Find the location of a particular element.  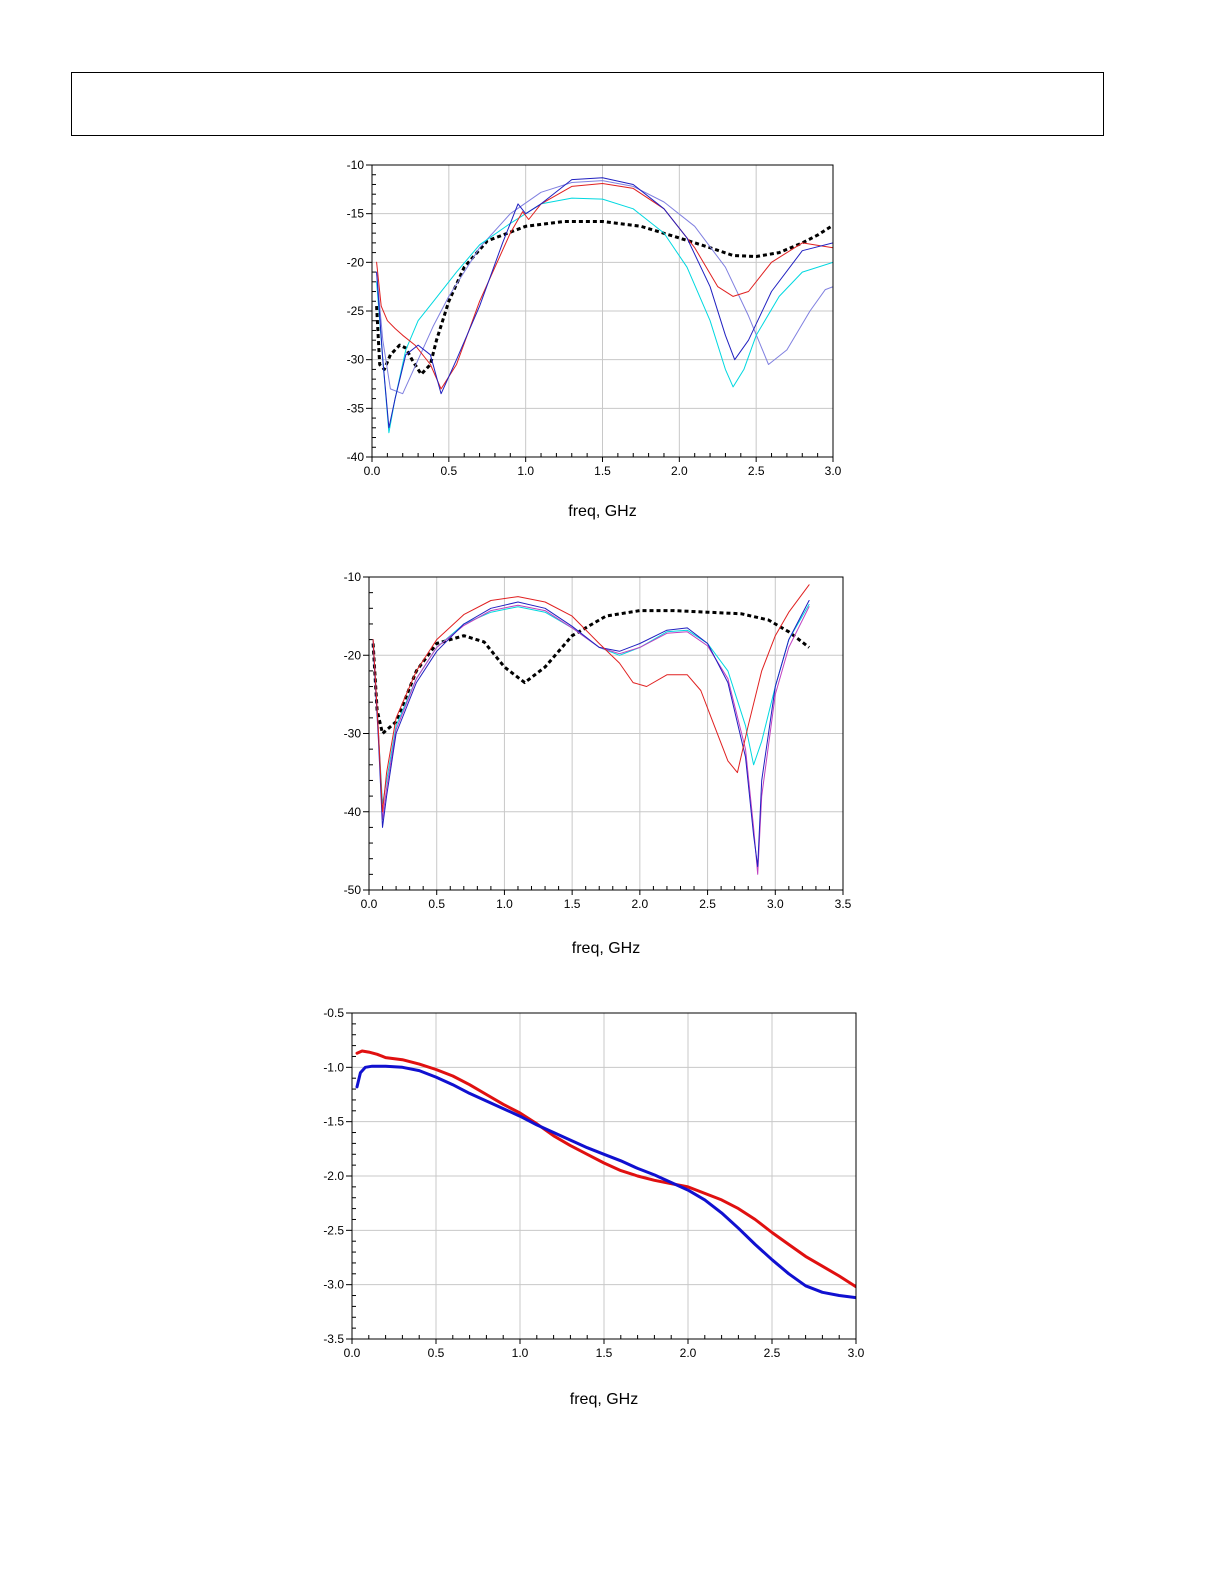

y-tick-label: -50 is located at coordinates (353, 890).